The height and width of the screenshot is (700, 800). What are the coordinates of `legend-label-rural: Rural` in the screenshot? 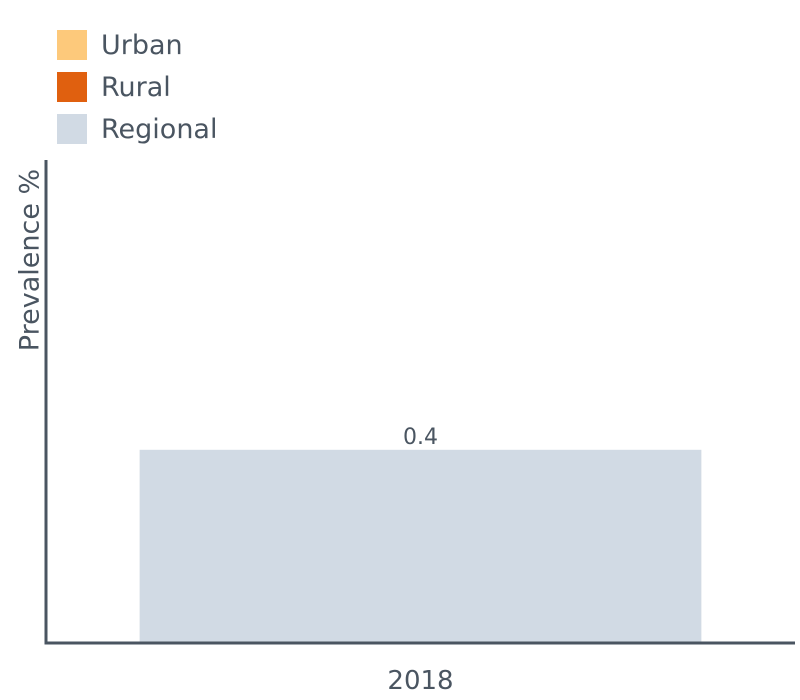 It's located at (136, 87).